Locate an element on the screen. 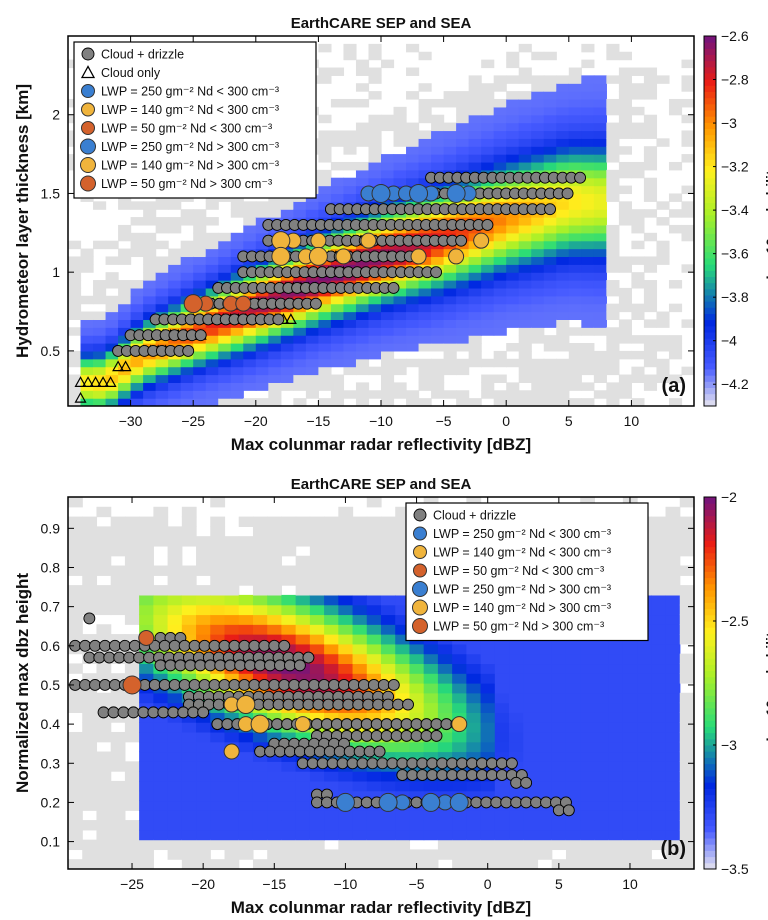 Image resolution: width=768 pixels, height=920 pixels. colorbar-tick-label: −4 is located at coordinates (729, 341).